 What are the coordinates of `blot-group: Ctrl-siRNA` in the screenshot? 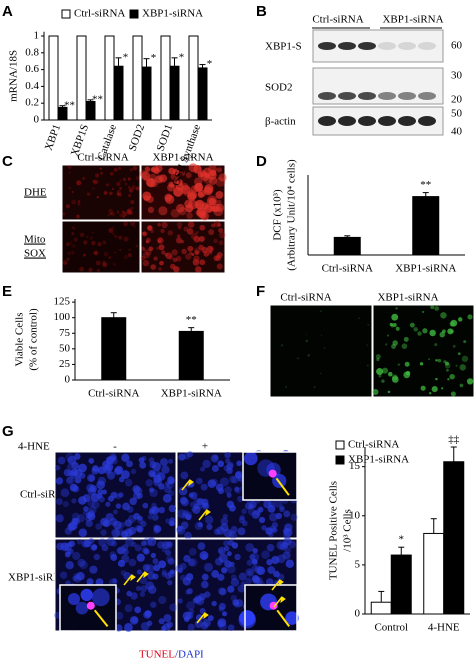 It's located at (337, 20).